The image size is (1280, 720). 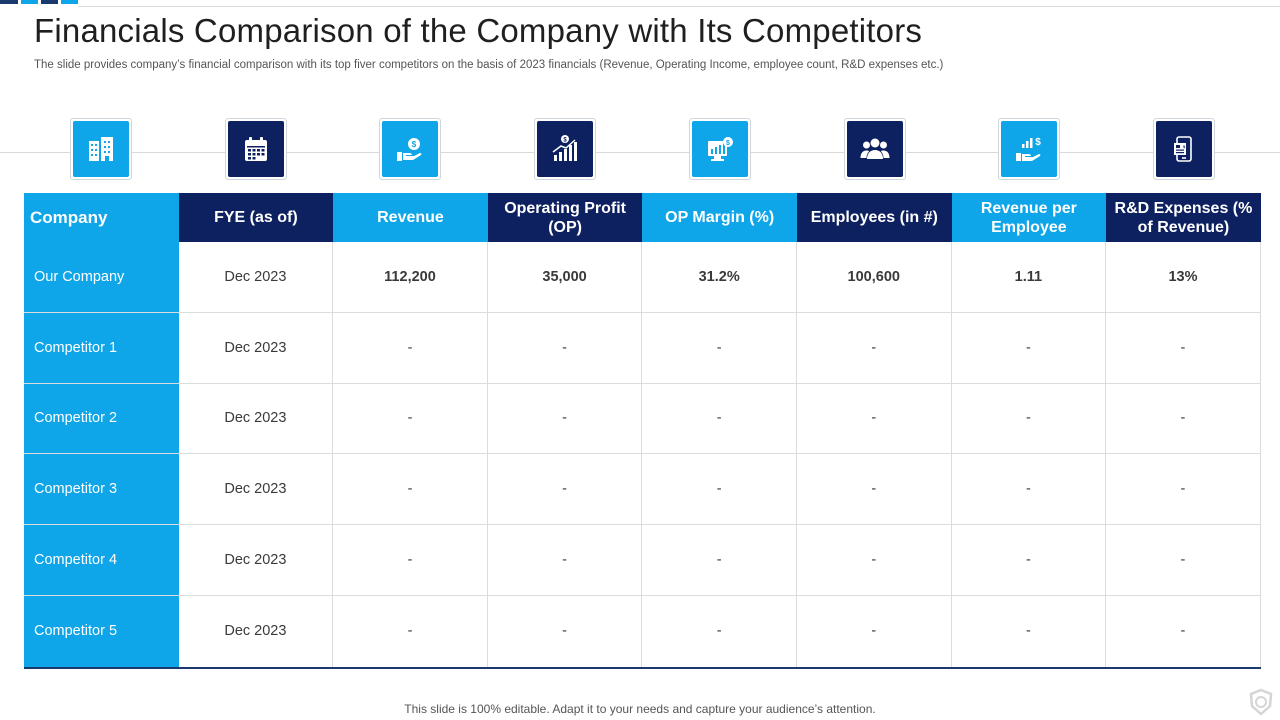 I want to click on people-group-icon, so click(x=875, y=149).